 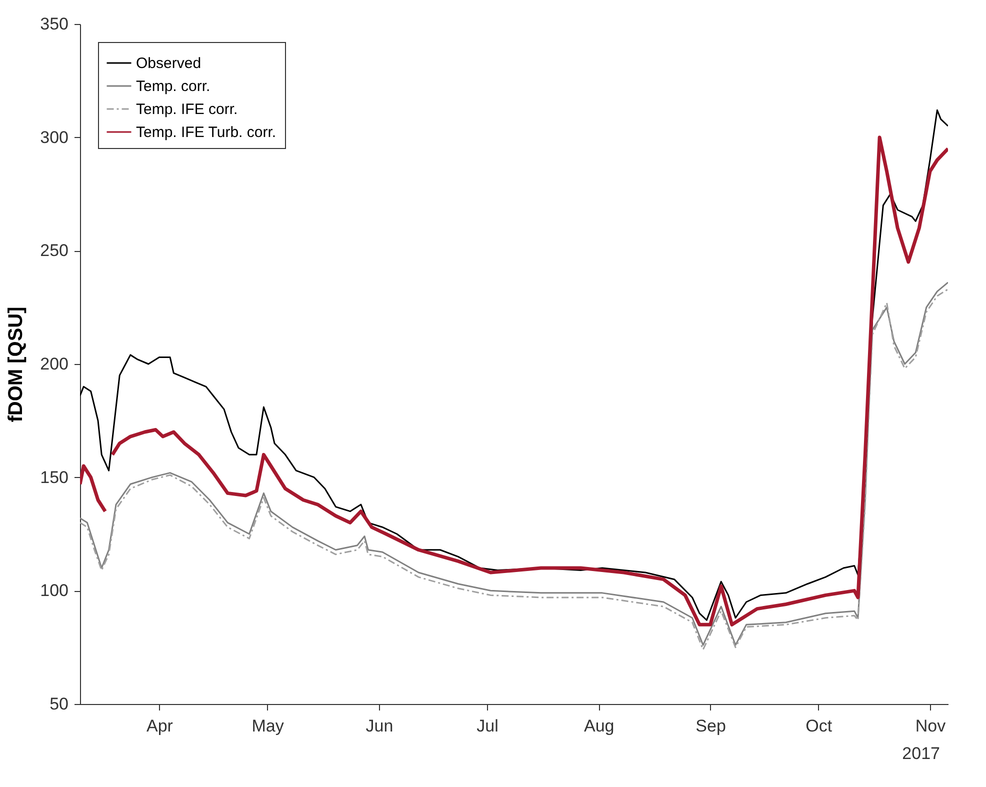 What do you see at coordinates (16, 364) in the screenshot?
I see `y-axis-title: fDOM [QSU]` at bounding box center [16, 364].